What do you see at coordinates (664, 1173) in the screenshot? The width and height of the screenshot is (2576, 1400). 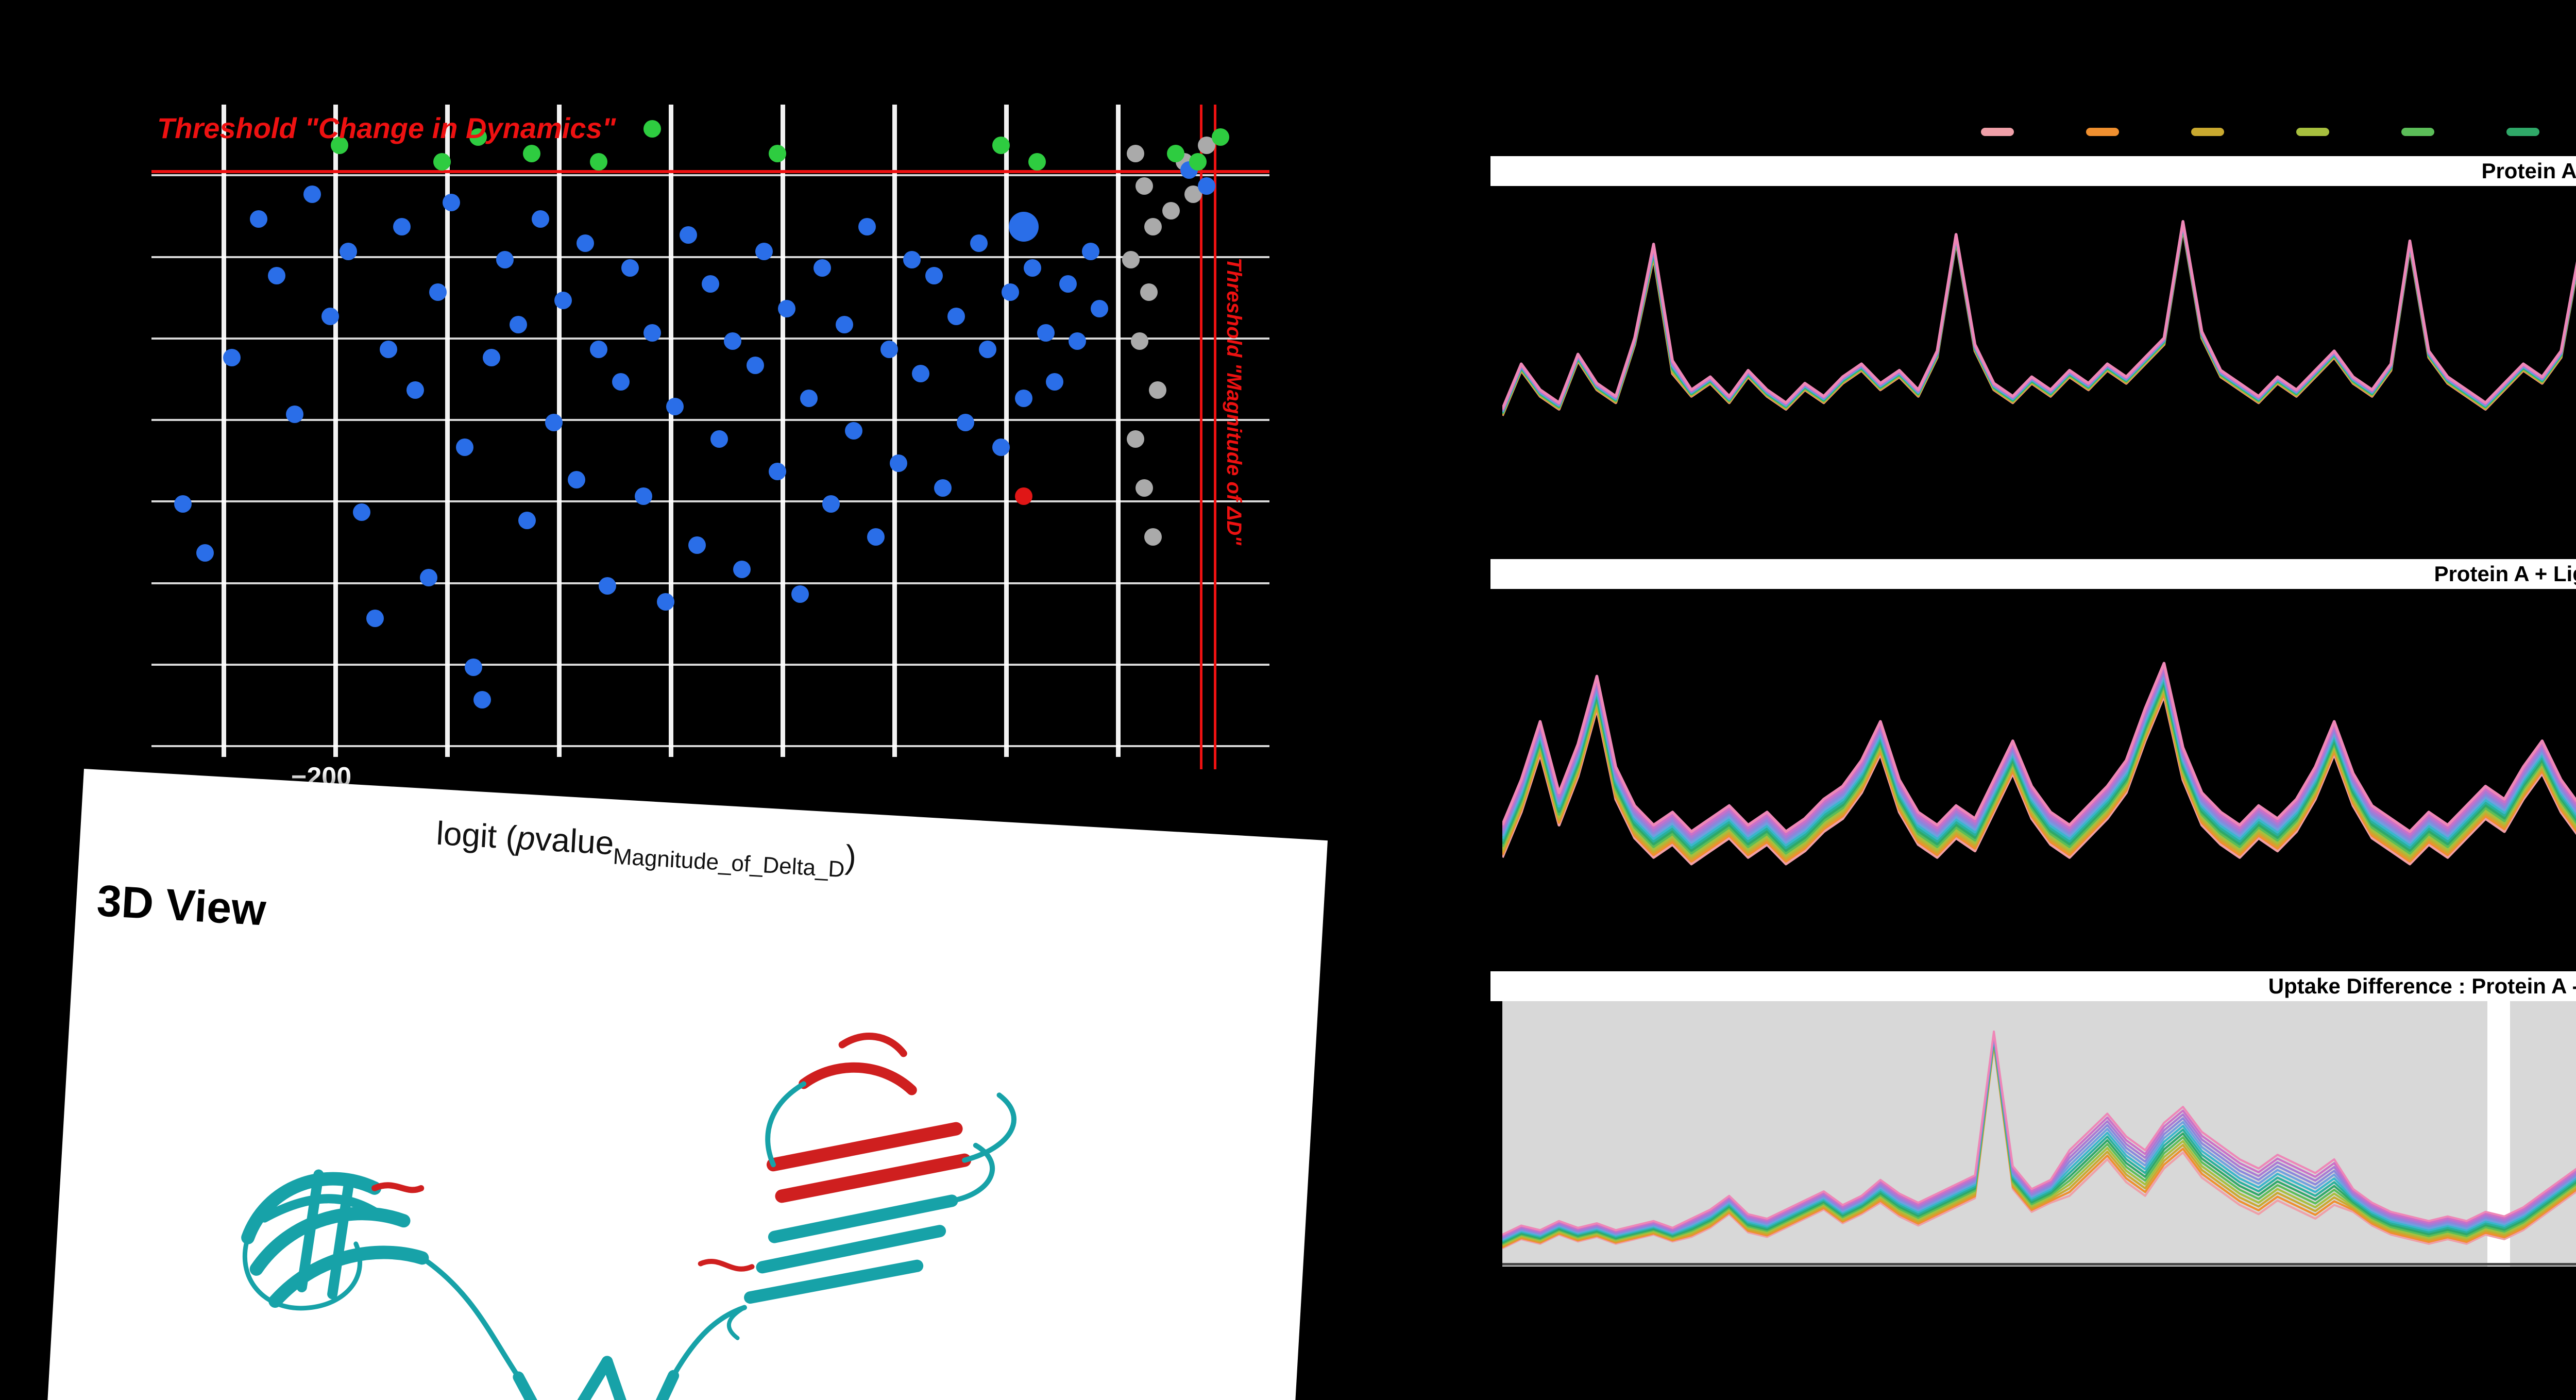 I see `protein-structure` at bounding box center [664, 1173].